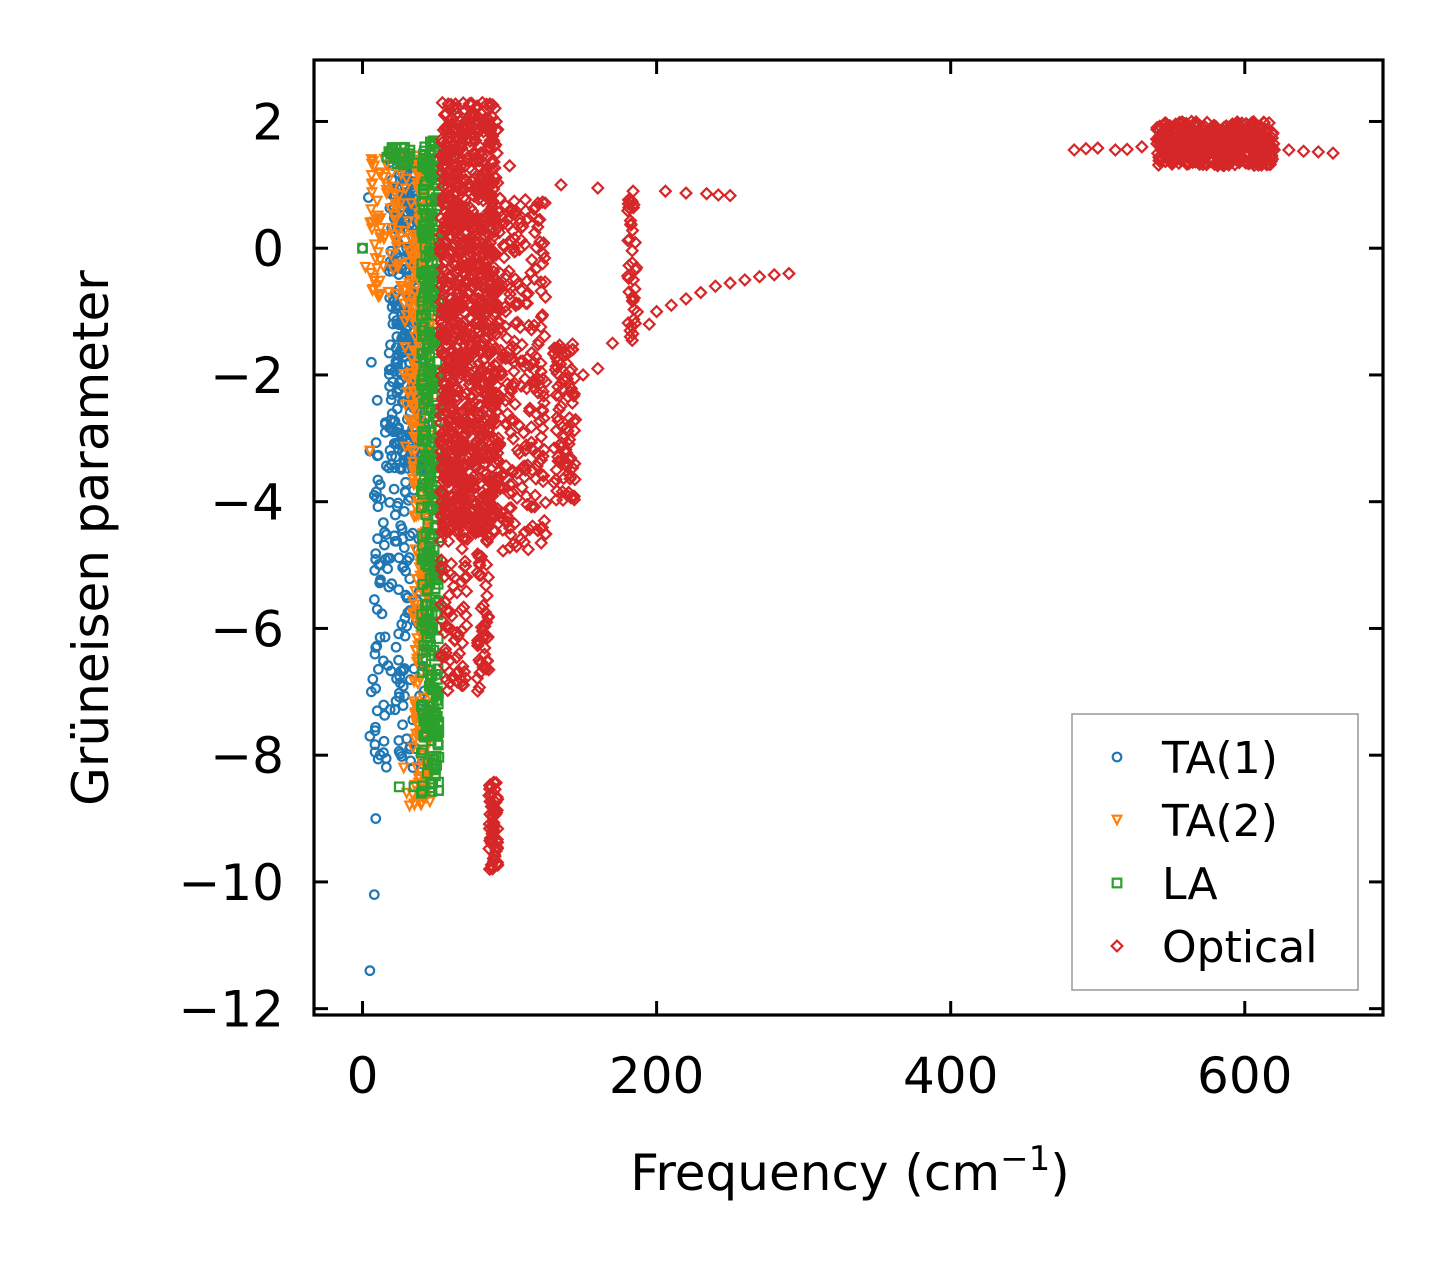  I want to click on y-tick-label: −2, so click(247, 376).